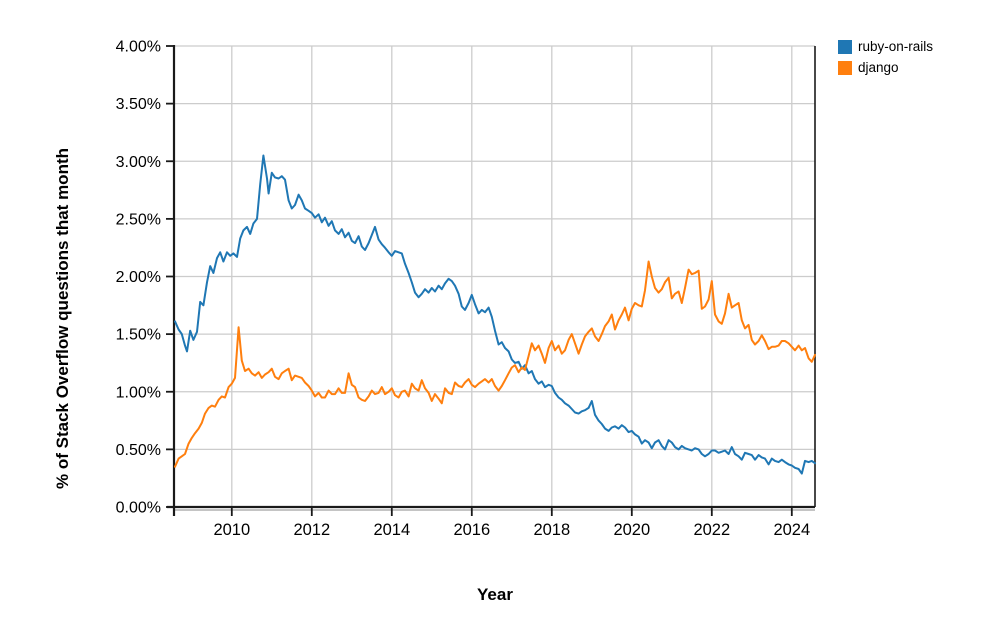 The width and height of the screenshot is (1006, 625). I want to click on x-tick-label: 2018, so click(551, 530).